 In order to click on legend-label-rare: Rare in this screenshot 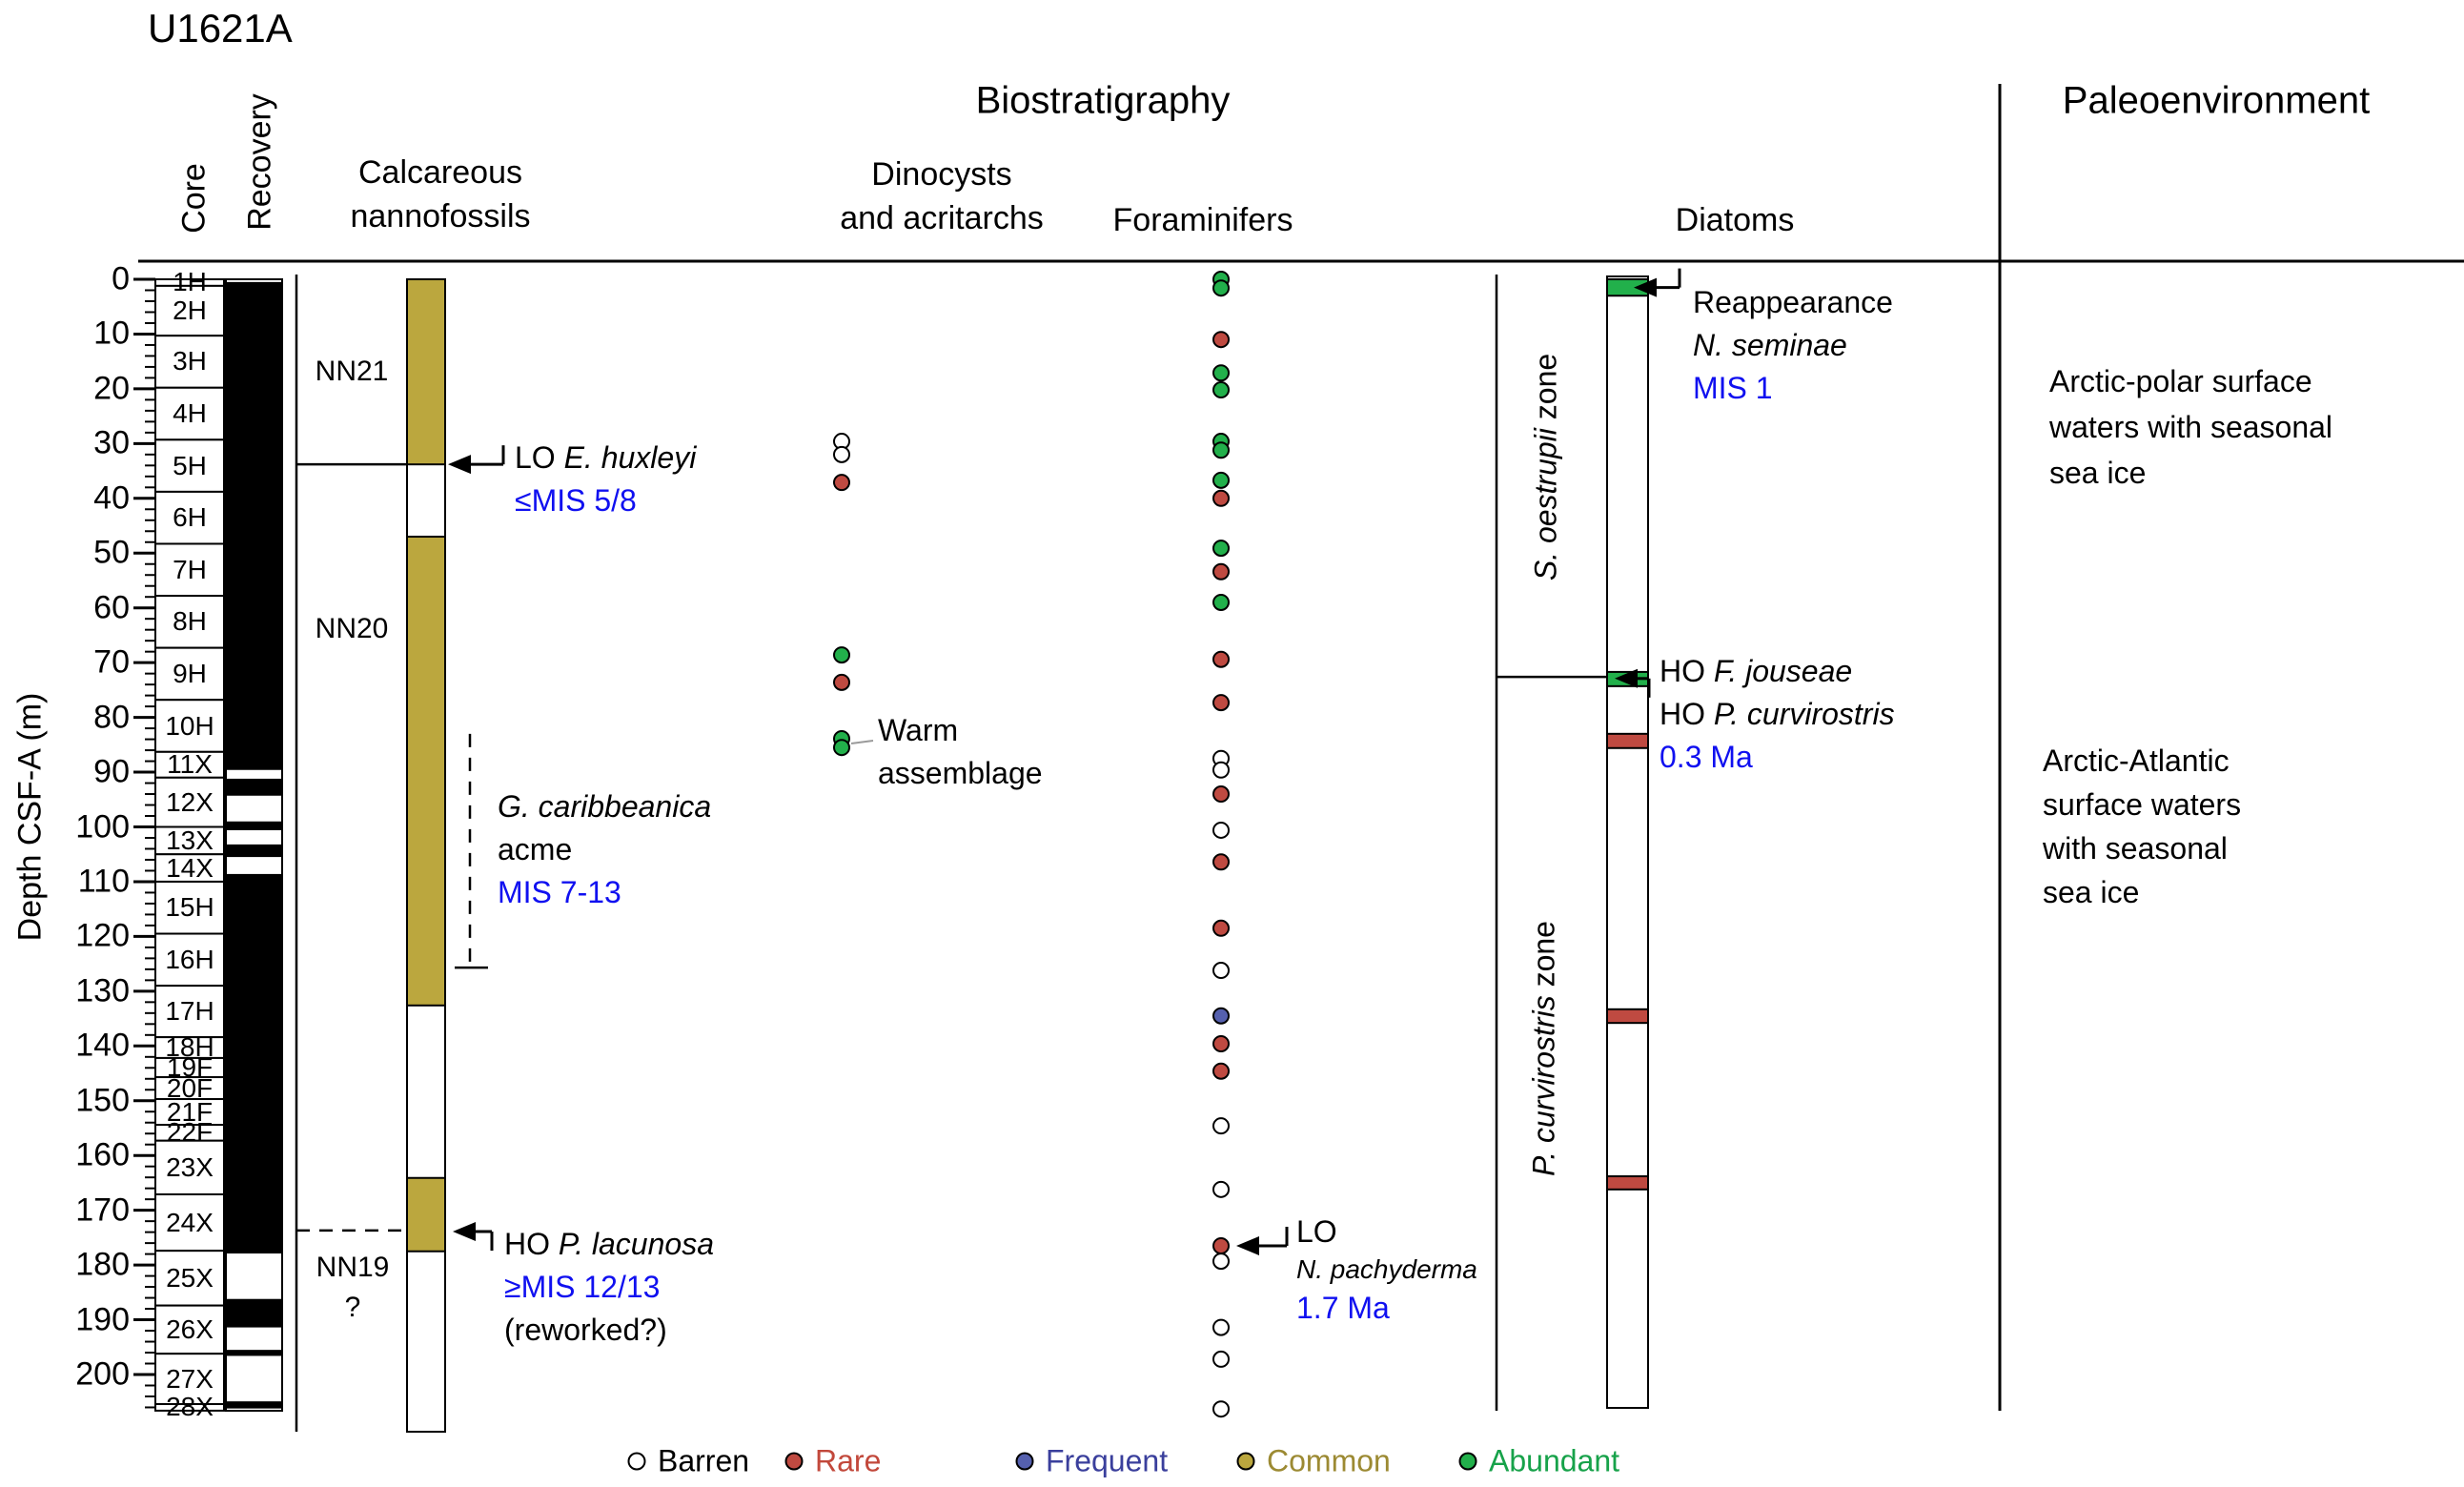, I will do `click(848, 1460)`.